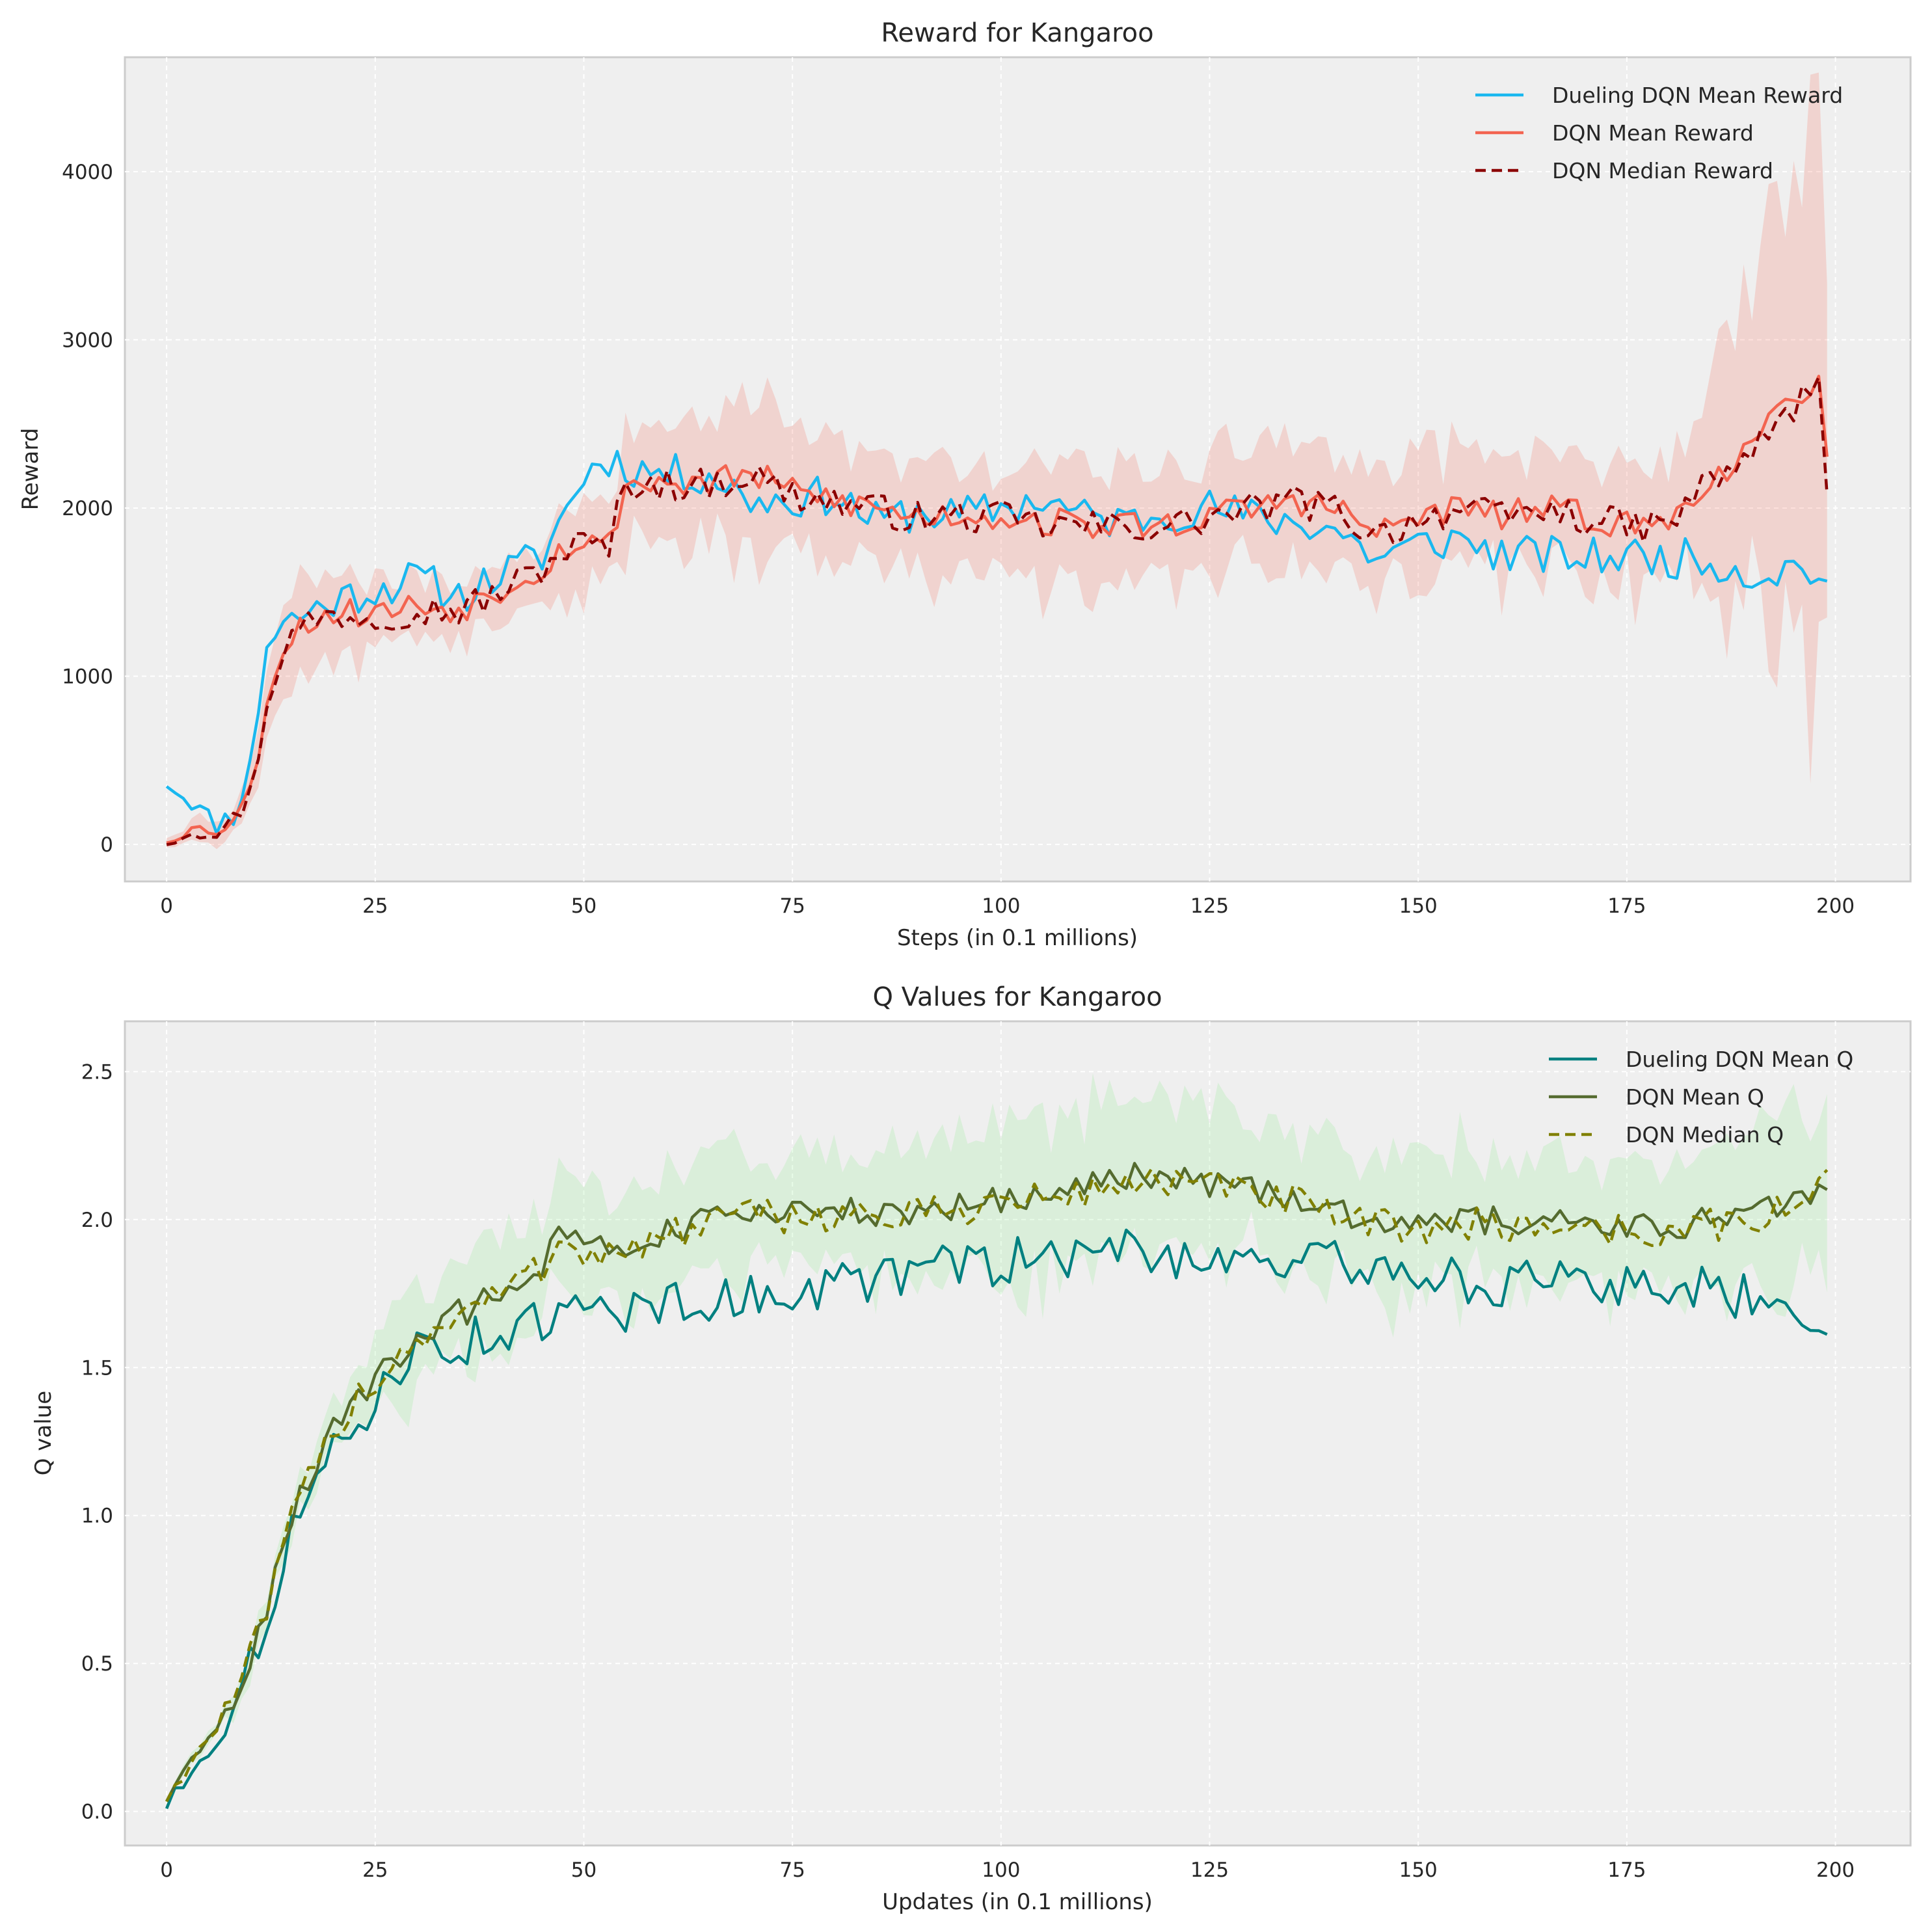  Describe the element at coordinates (375, 1870) in the screenshot. I see `q-x-tick-label: 25` at that location.